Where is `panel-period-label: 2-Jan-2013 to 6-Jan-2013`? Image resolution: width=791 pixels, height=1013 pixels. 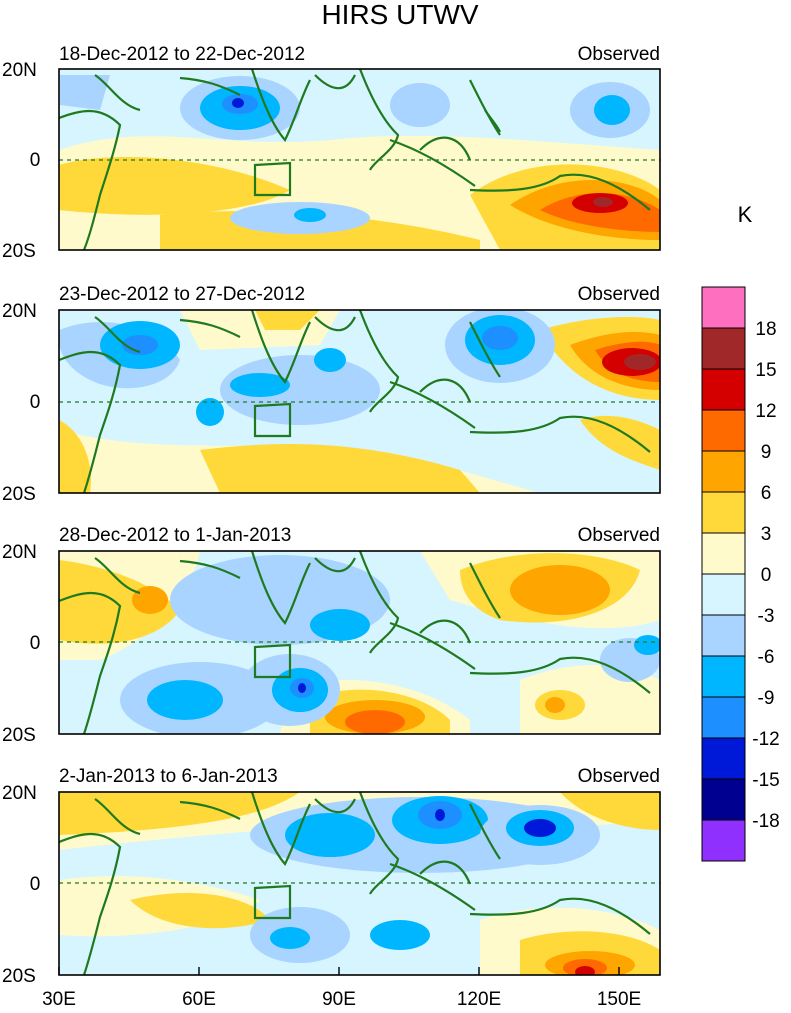 panel-period-label: 2-Jan-2013 to 6-Jan-2013 is located at coordinates (168, 776).